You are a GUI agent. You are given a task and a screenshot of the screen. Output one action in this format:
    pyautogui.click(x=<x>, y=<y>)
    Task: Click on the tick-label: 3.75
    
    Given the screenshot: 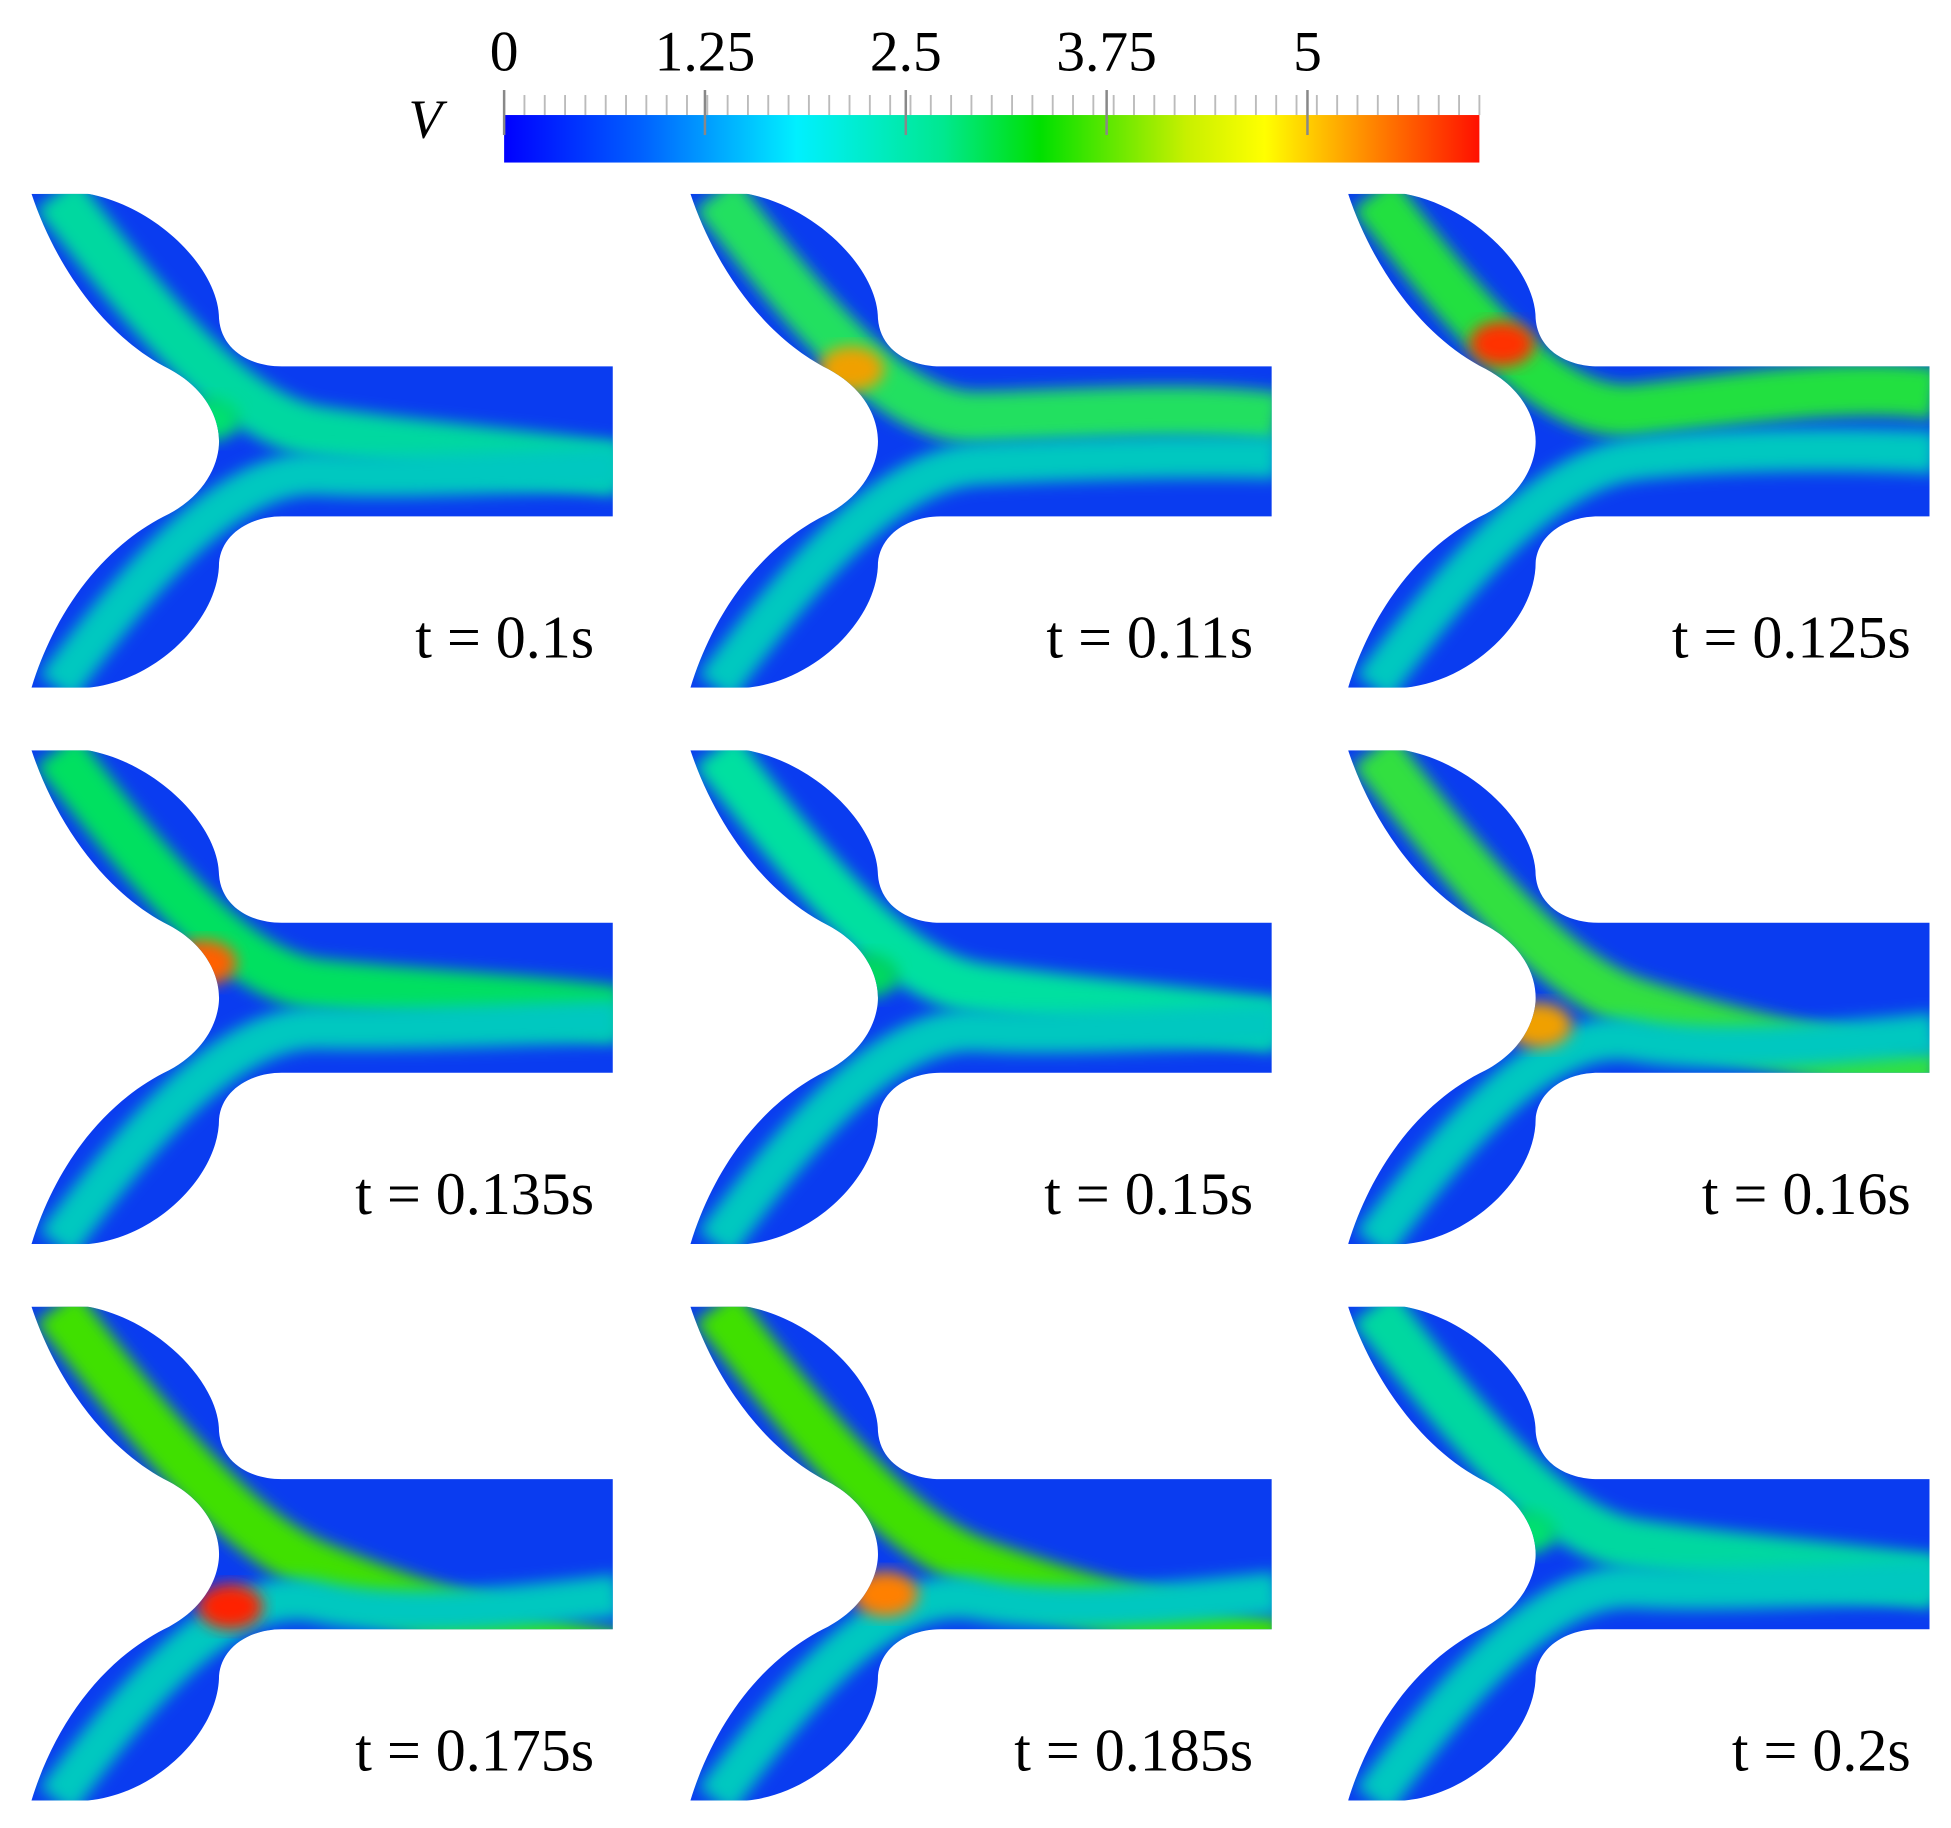 What is the action you would take?
    pyautogui.click(x=1106, y=52)
    